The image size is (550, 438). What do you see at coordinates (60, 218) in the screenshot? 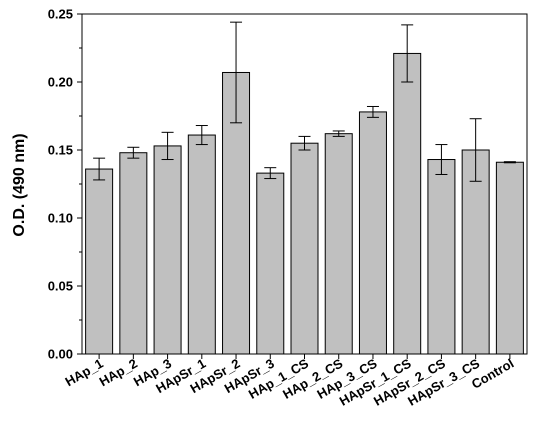
I see `y-tick-label: 0.10` at bounding box center [60, 218].